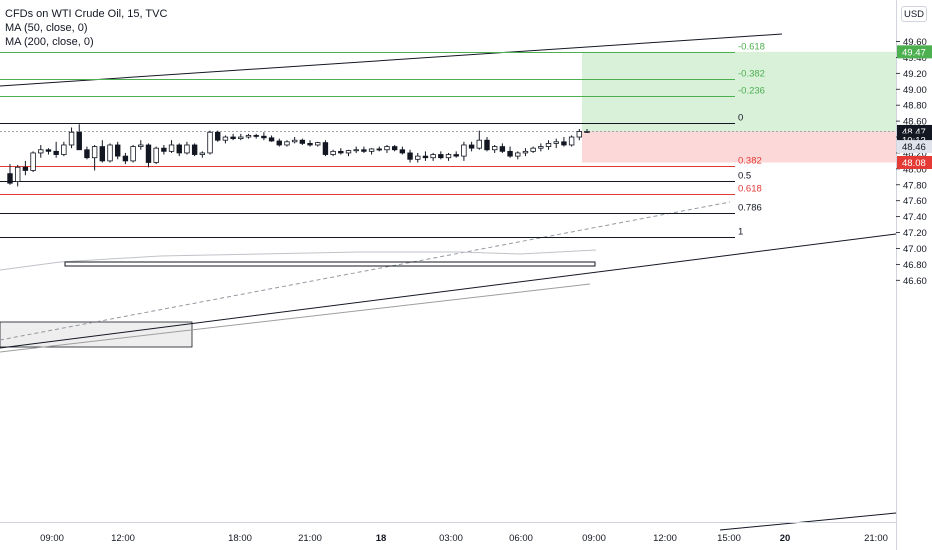 This screenshot has height=550, width=932. Describe the element at coordinates (46, 28) in the screenshot. I see `legend-ma50: MA (50, close, 0)` at that location.